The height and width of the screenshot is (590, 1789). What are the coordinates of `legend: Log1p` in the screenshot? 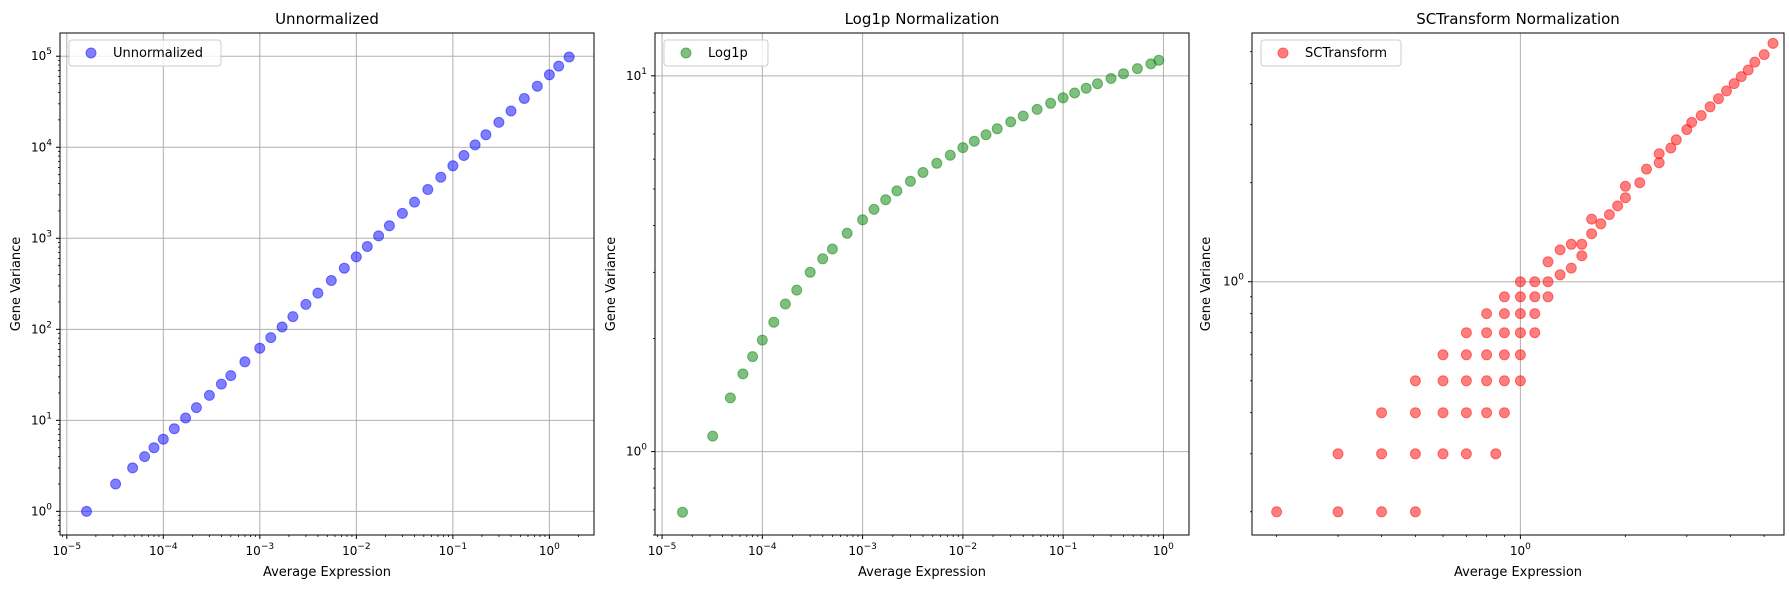 It's located at (716, 53).